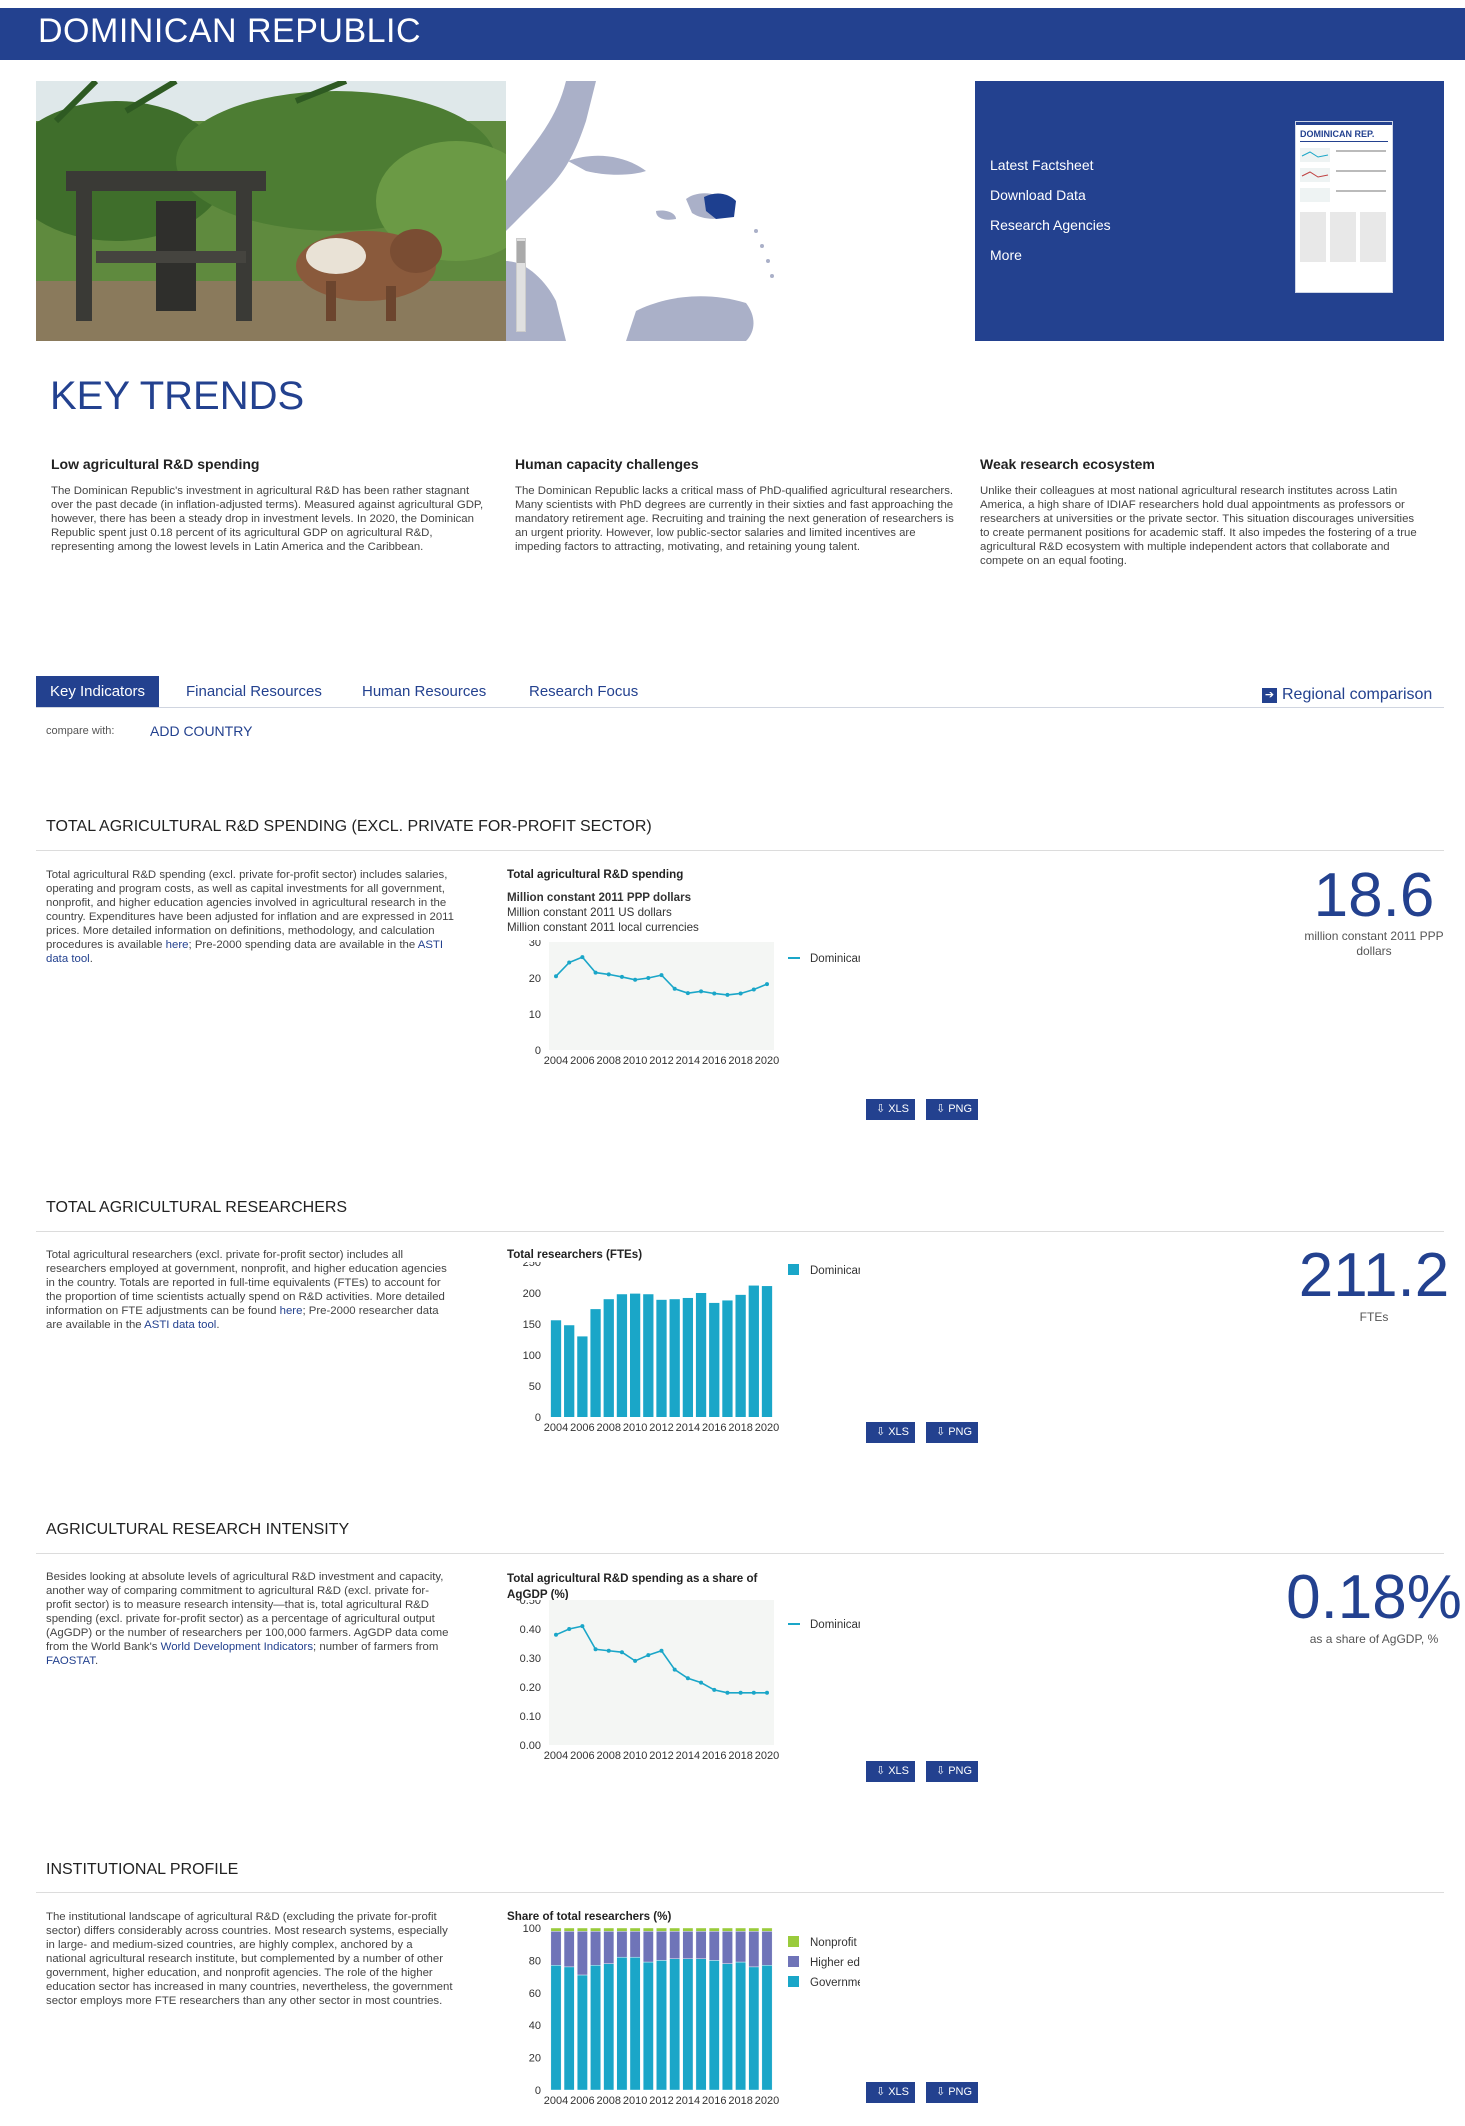 This screenshot has height=2126, width=1465. Describe the element at coordinates (532, 1929) in the screenshot. I see `y-tick-label: 100` at that location.